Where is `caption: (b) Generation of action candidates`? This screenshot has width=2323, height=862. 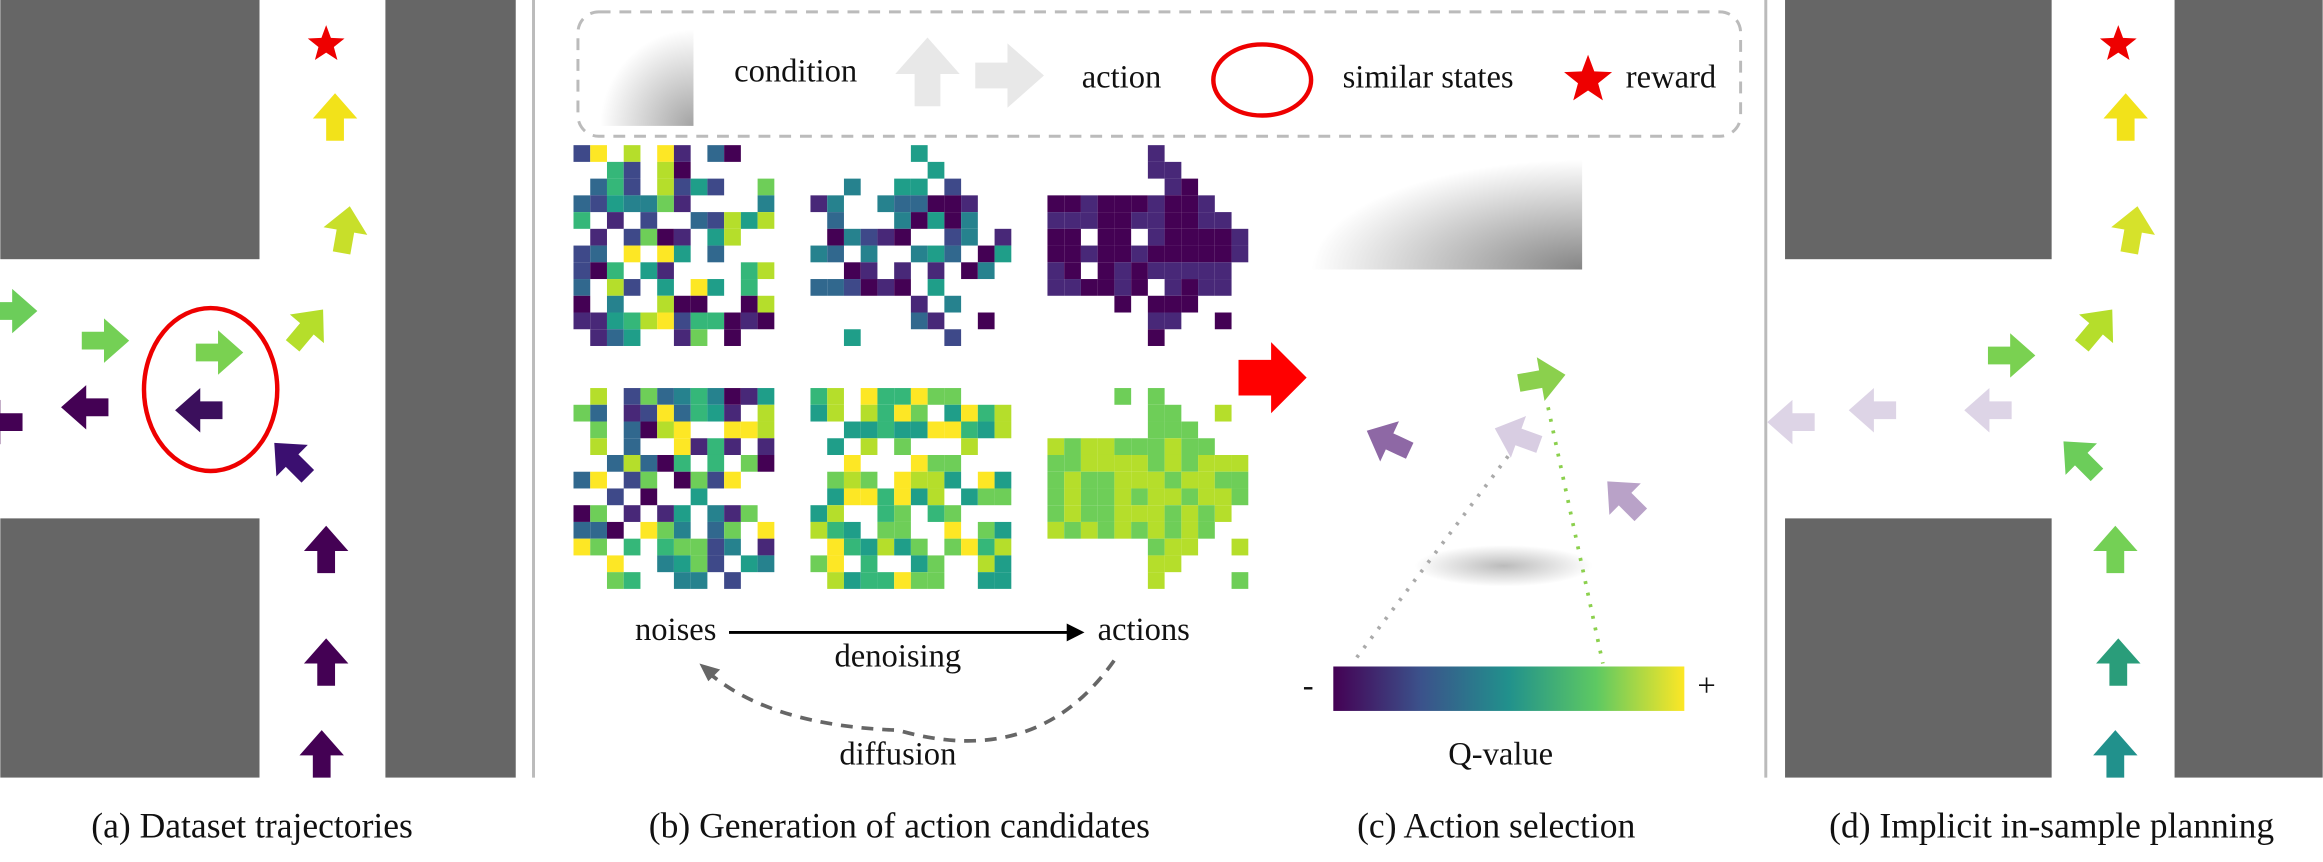
caption: (b) Generation of action candidates is located at coordinates (899, 826).